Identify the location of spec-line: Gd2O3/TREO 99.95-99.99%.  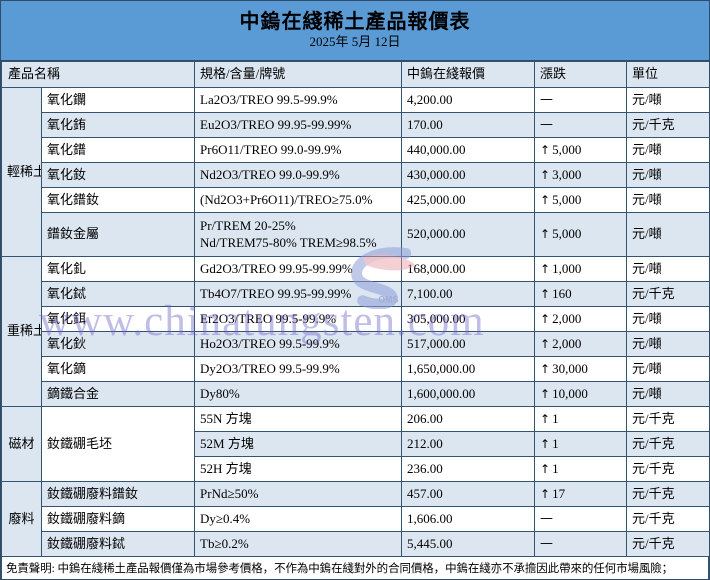
(276, 268).